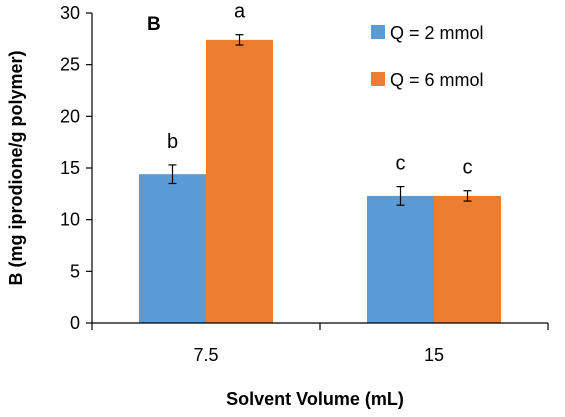 Image resolution: width=565 pixels, height=417 pixels. I want to click on x-tick-label: 15, so click(434, 355).